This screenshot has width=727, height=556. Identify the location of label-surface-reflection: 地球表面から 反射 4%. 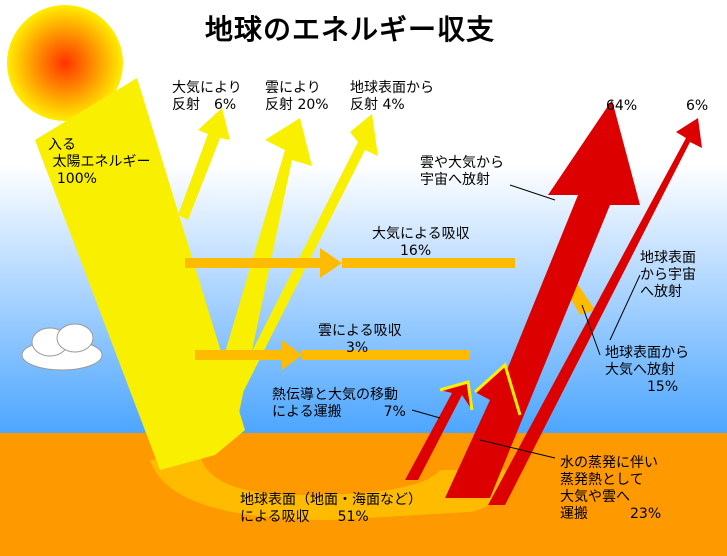
(392, 96).